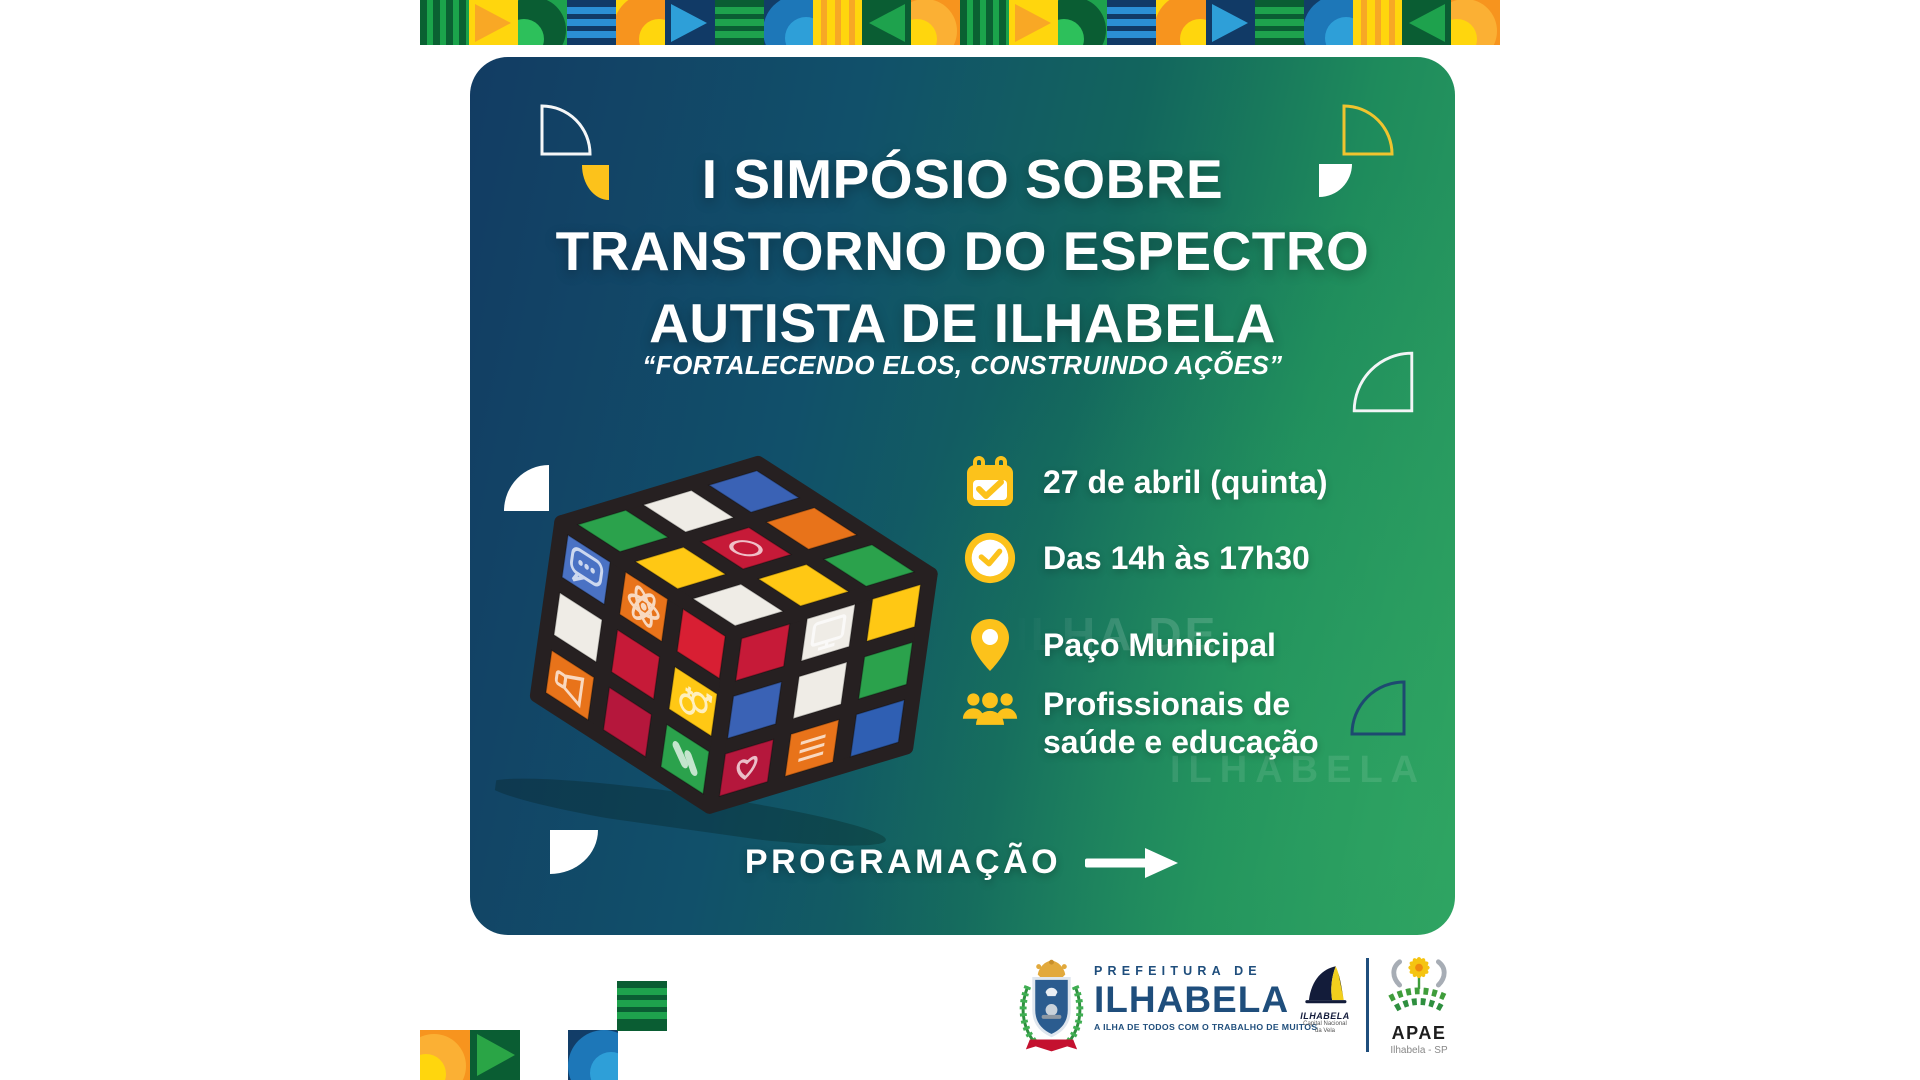 The image size is (1920, 1080). What do you see at coordinates (1326, 985) in the screenshot?
I see `sail-icon` at bounding box center [1326, 985].